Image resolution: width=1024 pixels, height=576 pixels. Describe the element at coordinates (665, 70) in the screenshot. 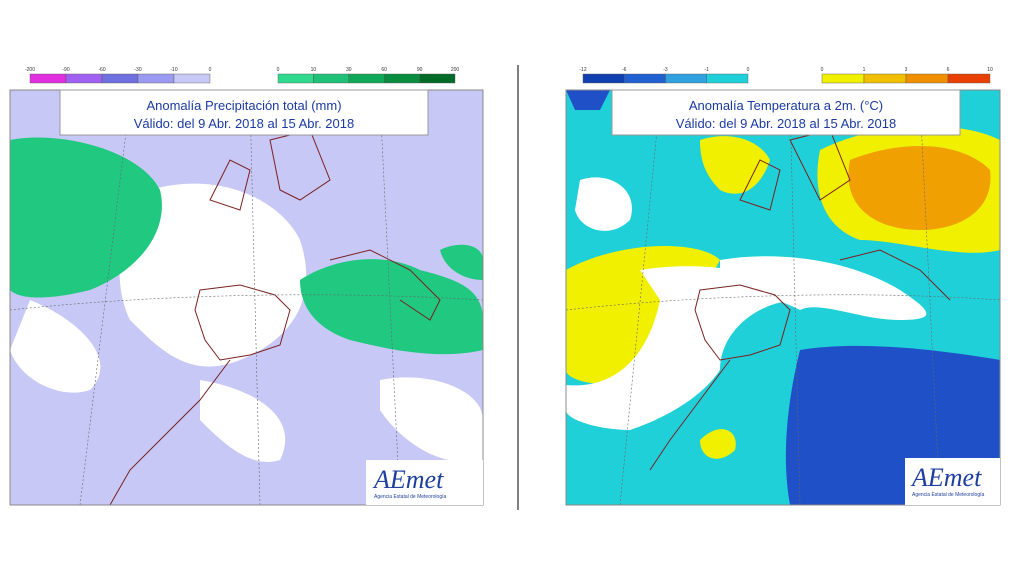

I see `legend-label: -3` at that location.